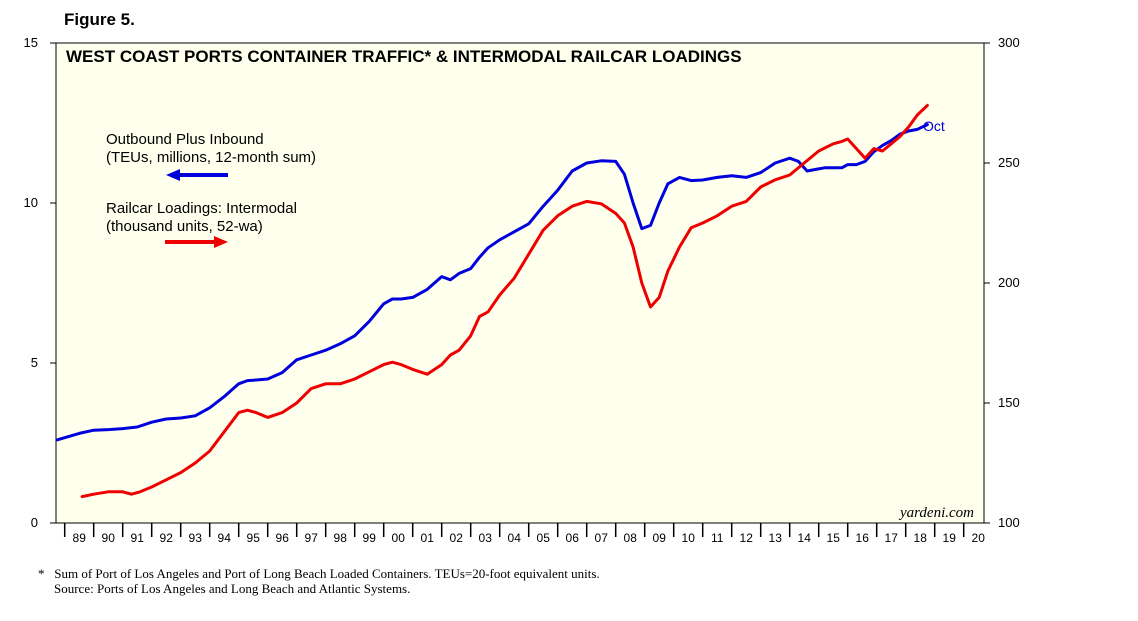 Image resolution: width=1138 pixels, height=621 pixels. I want to click on x-tick-label: 20, so click(979, 538).